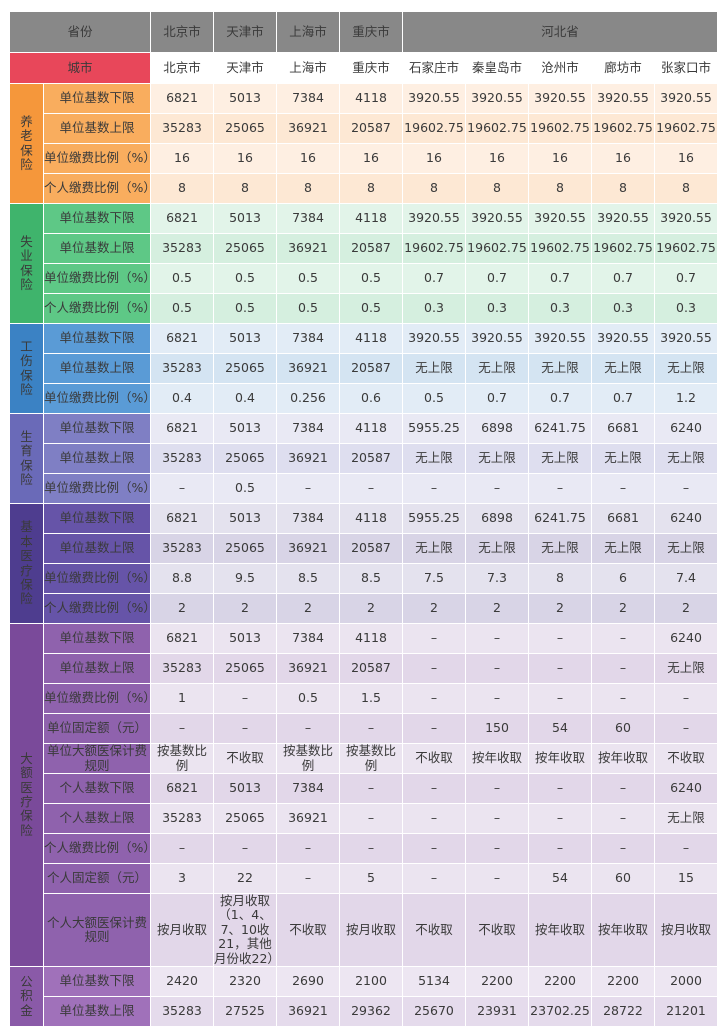  Describe the element at coordinates (97, 428) in the screenshot. I see `row-label: 单位基数下限` at that location.